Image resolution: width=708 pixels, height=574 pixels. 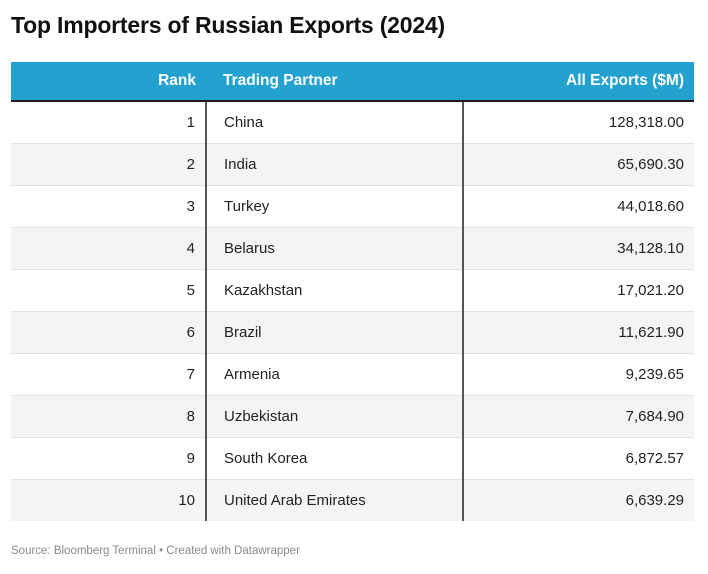 What do you see at coordinates (335, 164) in the screenshot?
I see `trading-partner-cell: India` at bounding box center [335, 164].